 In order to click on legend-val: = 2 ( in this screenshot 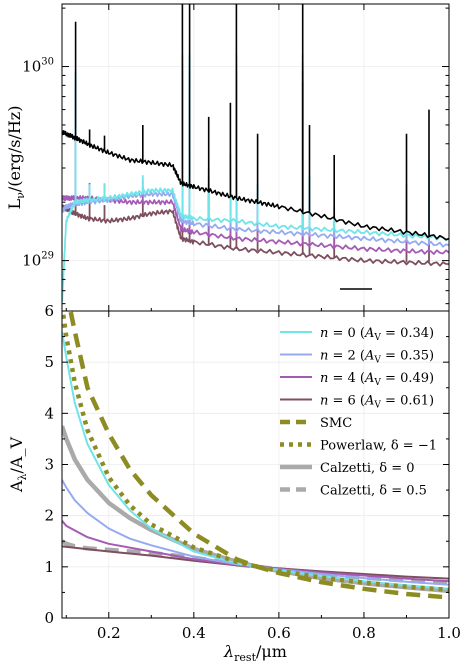, I will do `click(346, 356)`.